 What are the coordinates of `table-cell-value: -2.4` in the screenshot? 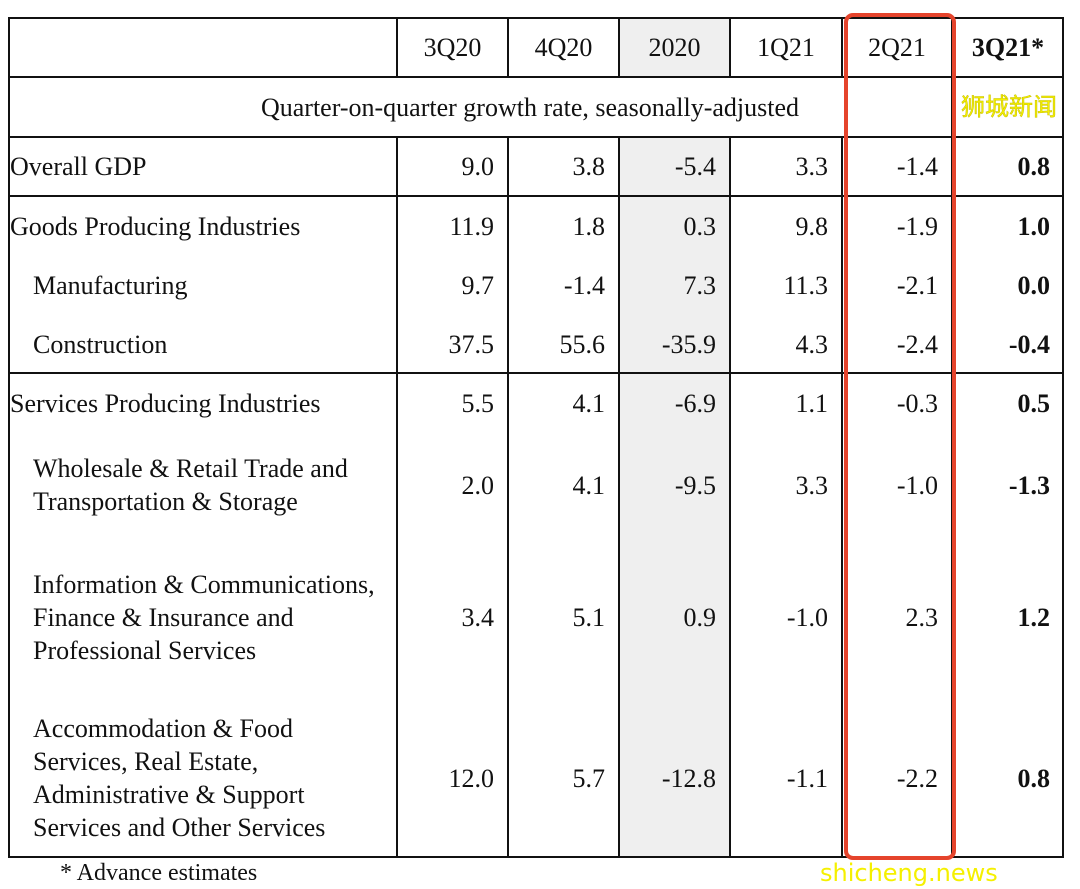 It's located at (917, 344).